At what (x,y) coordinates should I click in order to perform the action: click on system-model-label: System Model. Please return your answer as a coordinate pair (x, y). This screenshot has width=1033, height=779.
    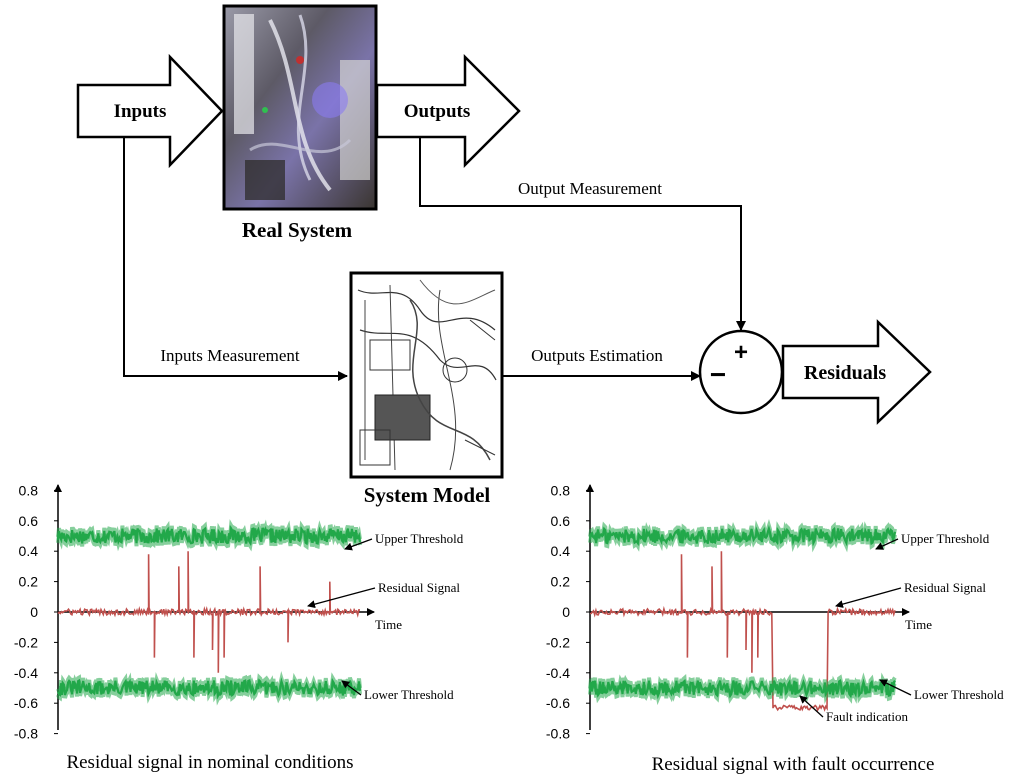
    Looking at the image, I should click on (427, 495).